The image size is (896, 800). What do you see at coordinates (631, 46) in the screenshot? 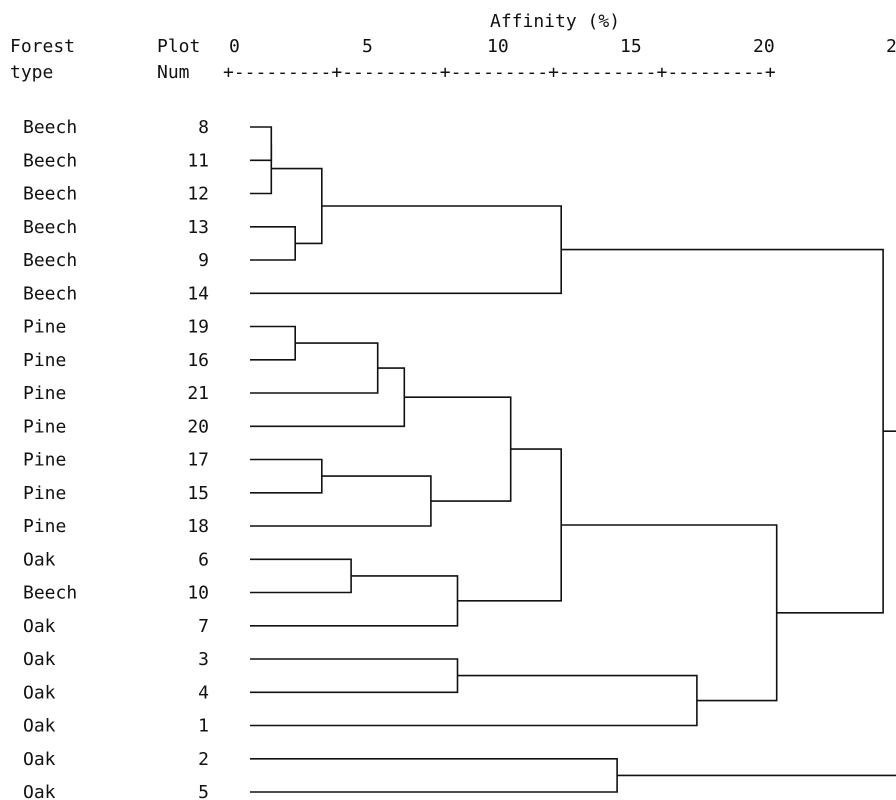
I see `axis-tick-label: 15` at bounding box center [631, 46].